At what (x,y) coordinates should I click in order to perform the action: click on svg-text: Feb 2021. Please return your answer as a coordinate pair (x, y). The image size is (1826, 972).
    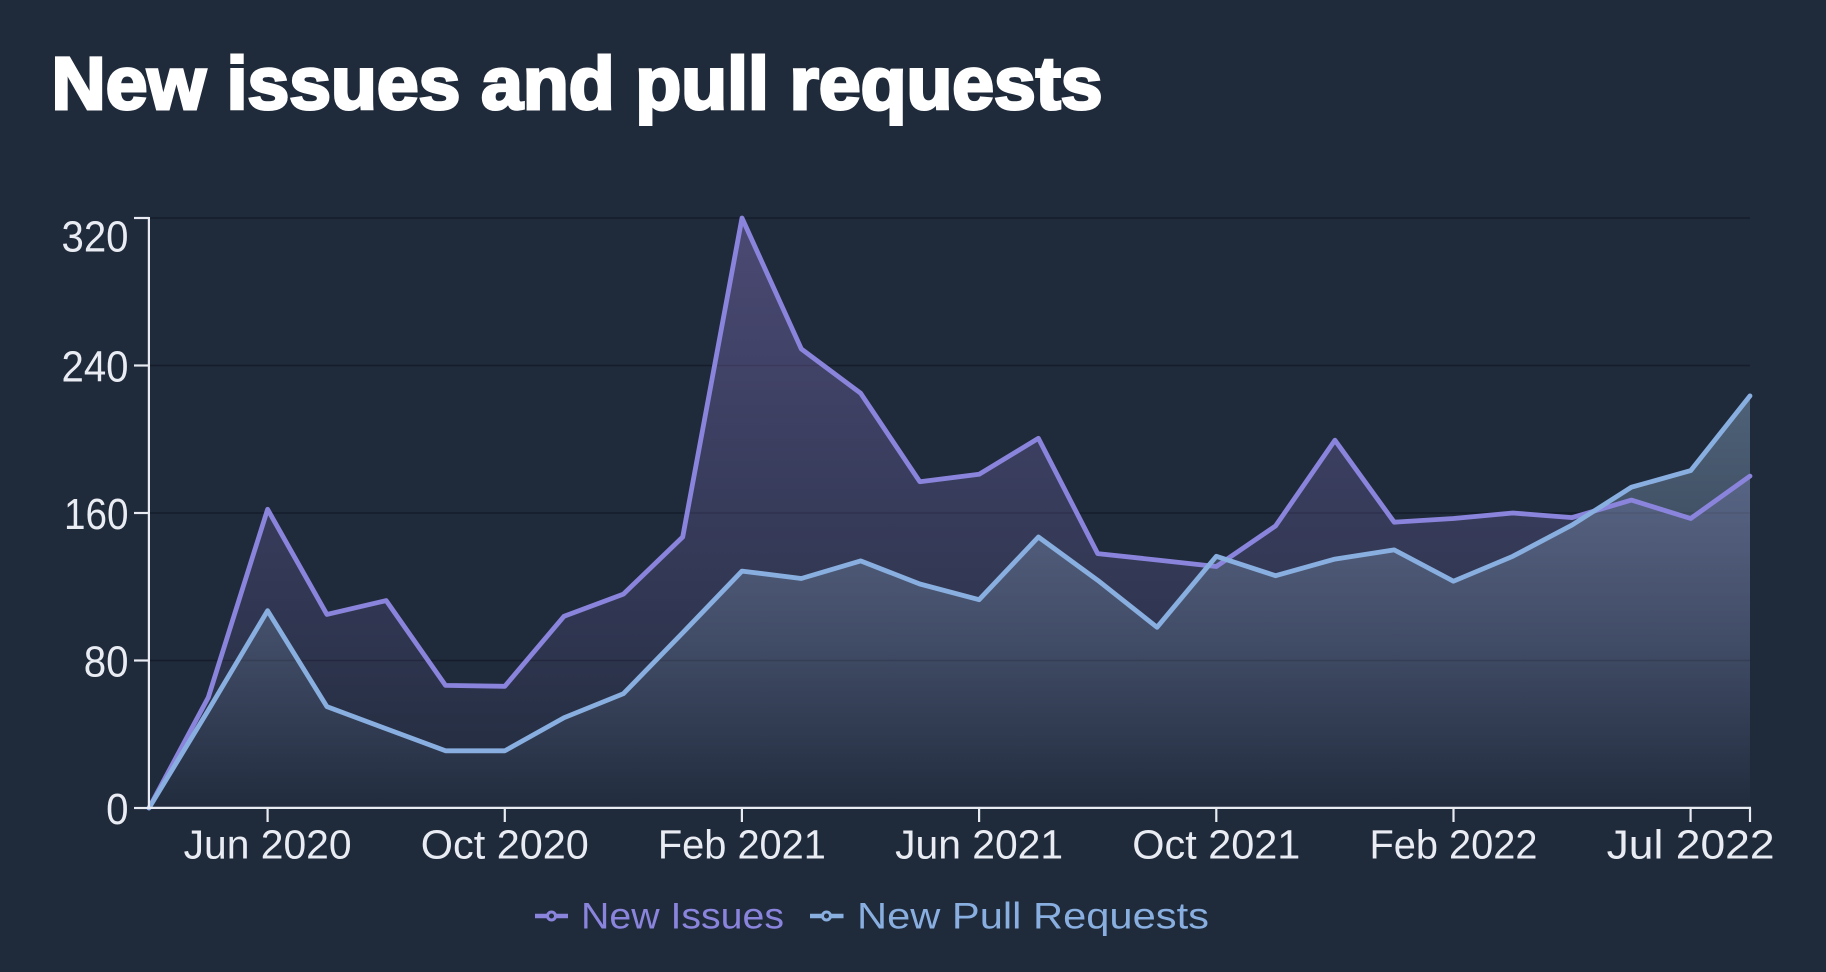
    Looking at the image, I should click on (742, 845).